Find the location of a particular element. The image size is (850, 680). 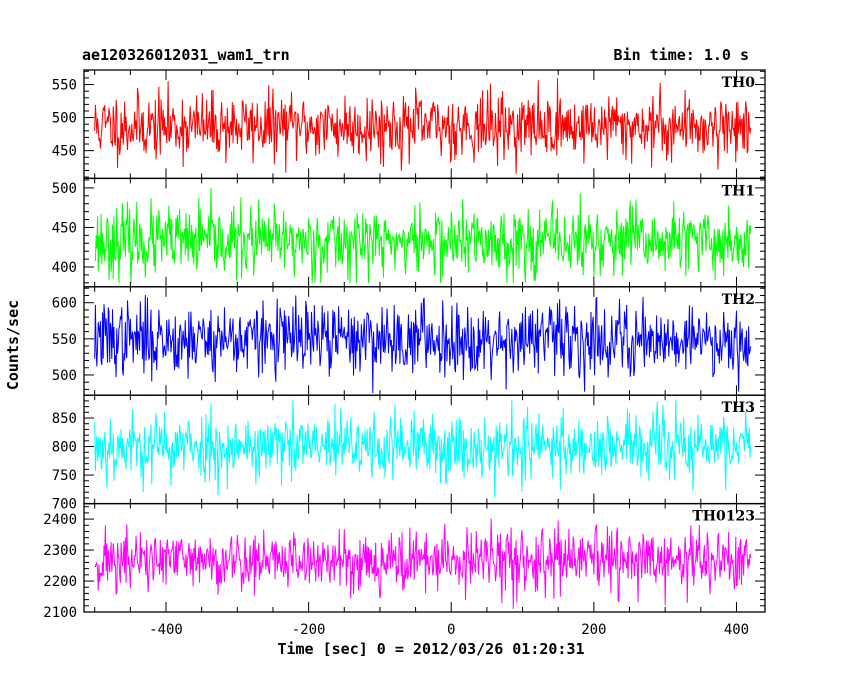

panel-label-th0: TH0 is located at coordinates (739, 83).